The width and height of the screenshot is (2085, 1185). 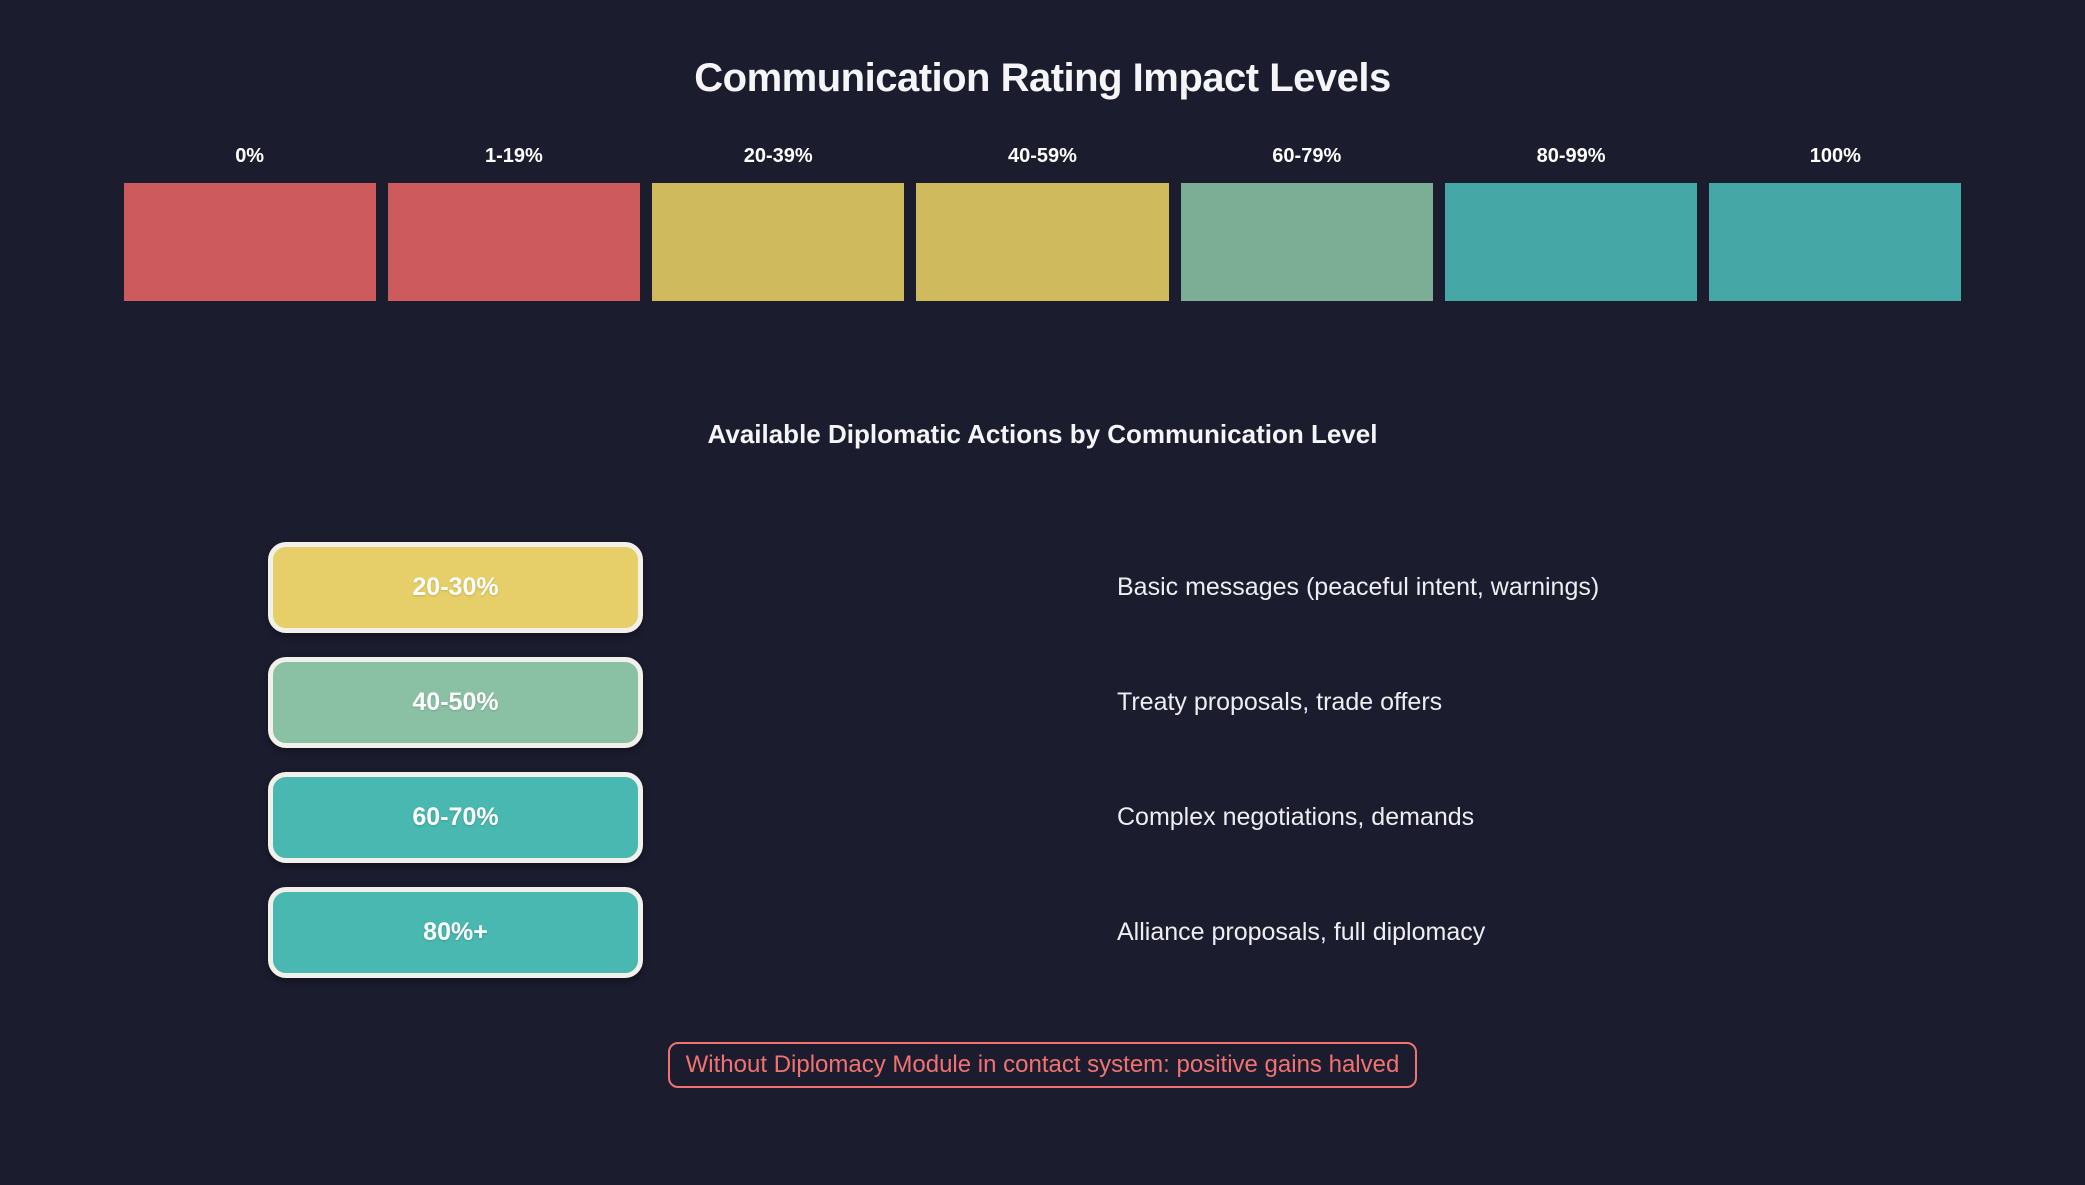 I want to click on action-row: 60-70% Complex negotiations, demands, so click(x=1176, y=817).